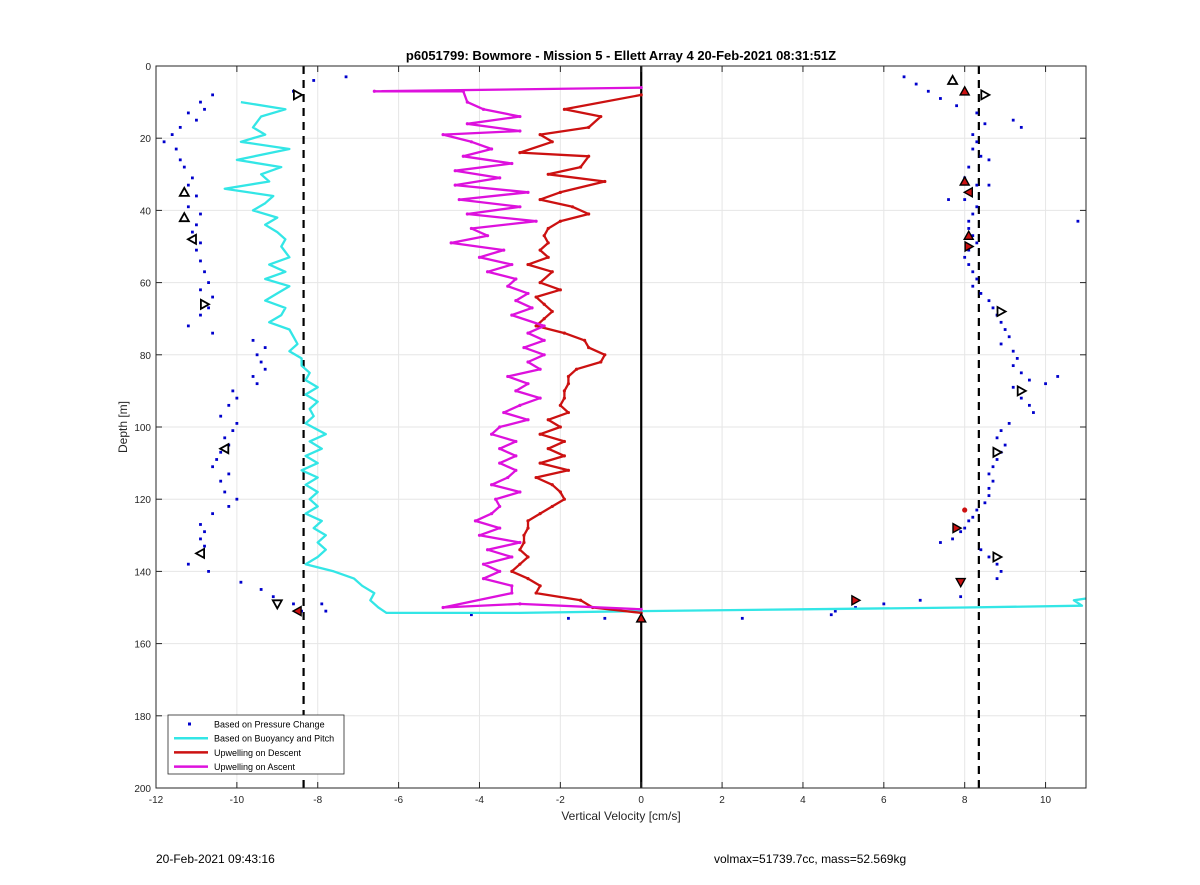  Describe the element at coordinates (560, 800) in the screenshot. I see `x-tick-label: -2` at that location.